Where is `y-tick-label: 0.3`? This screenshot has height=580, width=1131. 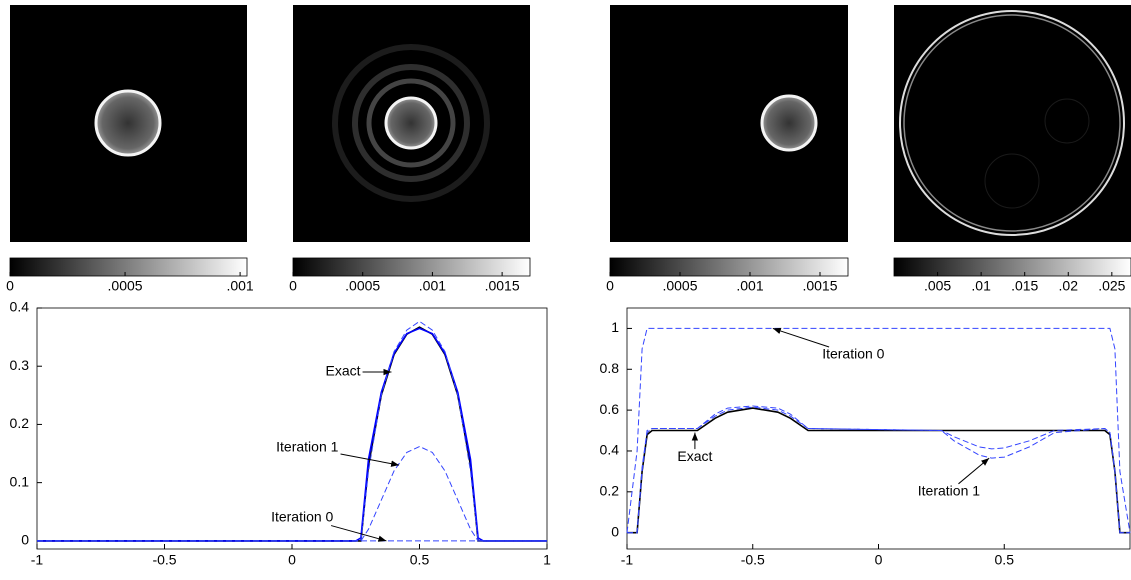 y-tick-label: 0.3 is located at coordinates (20, 365).